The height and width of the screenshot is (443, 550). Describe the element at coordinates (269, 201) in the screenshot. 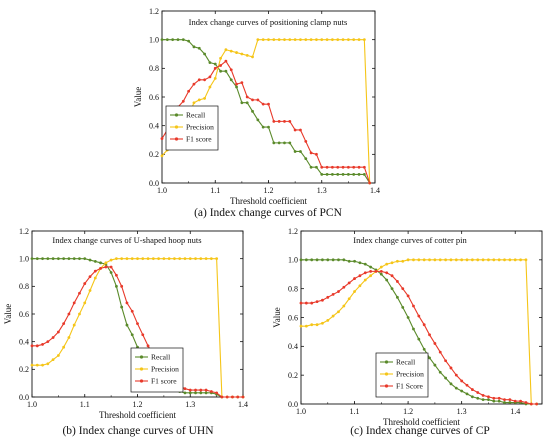

I see `x-axis-label: Threshold coefficient` at that location.